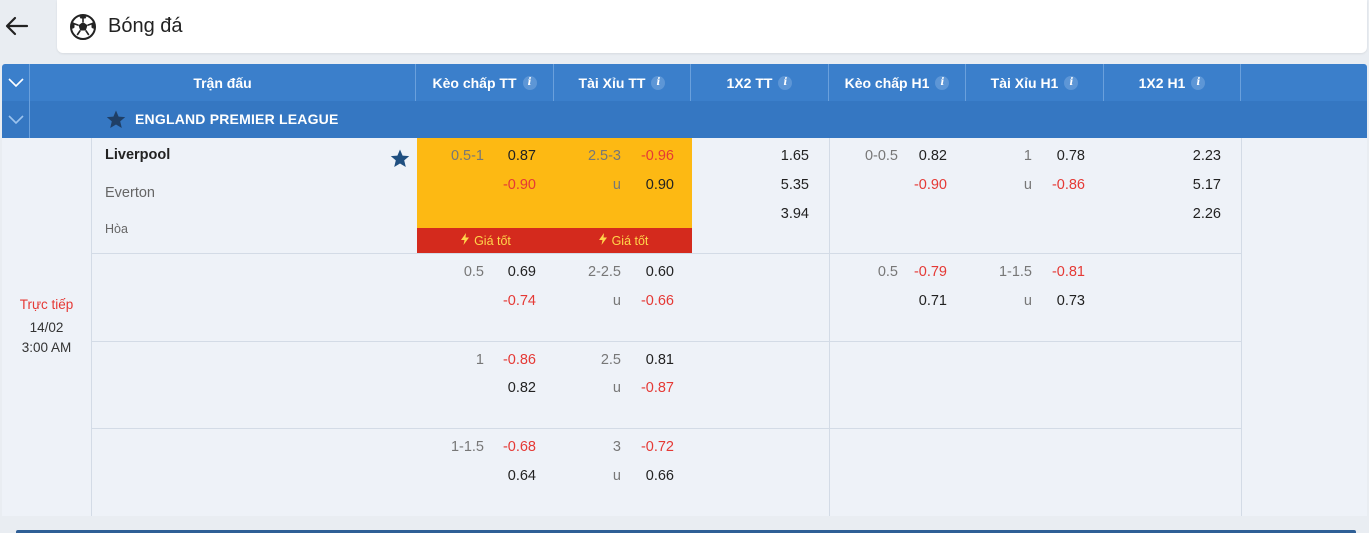  Describe the element at coordinates (794, 214) in the screenshot. I see `odds-value: 3.94` at that location.